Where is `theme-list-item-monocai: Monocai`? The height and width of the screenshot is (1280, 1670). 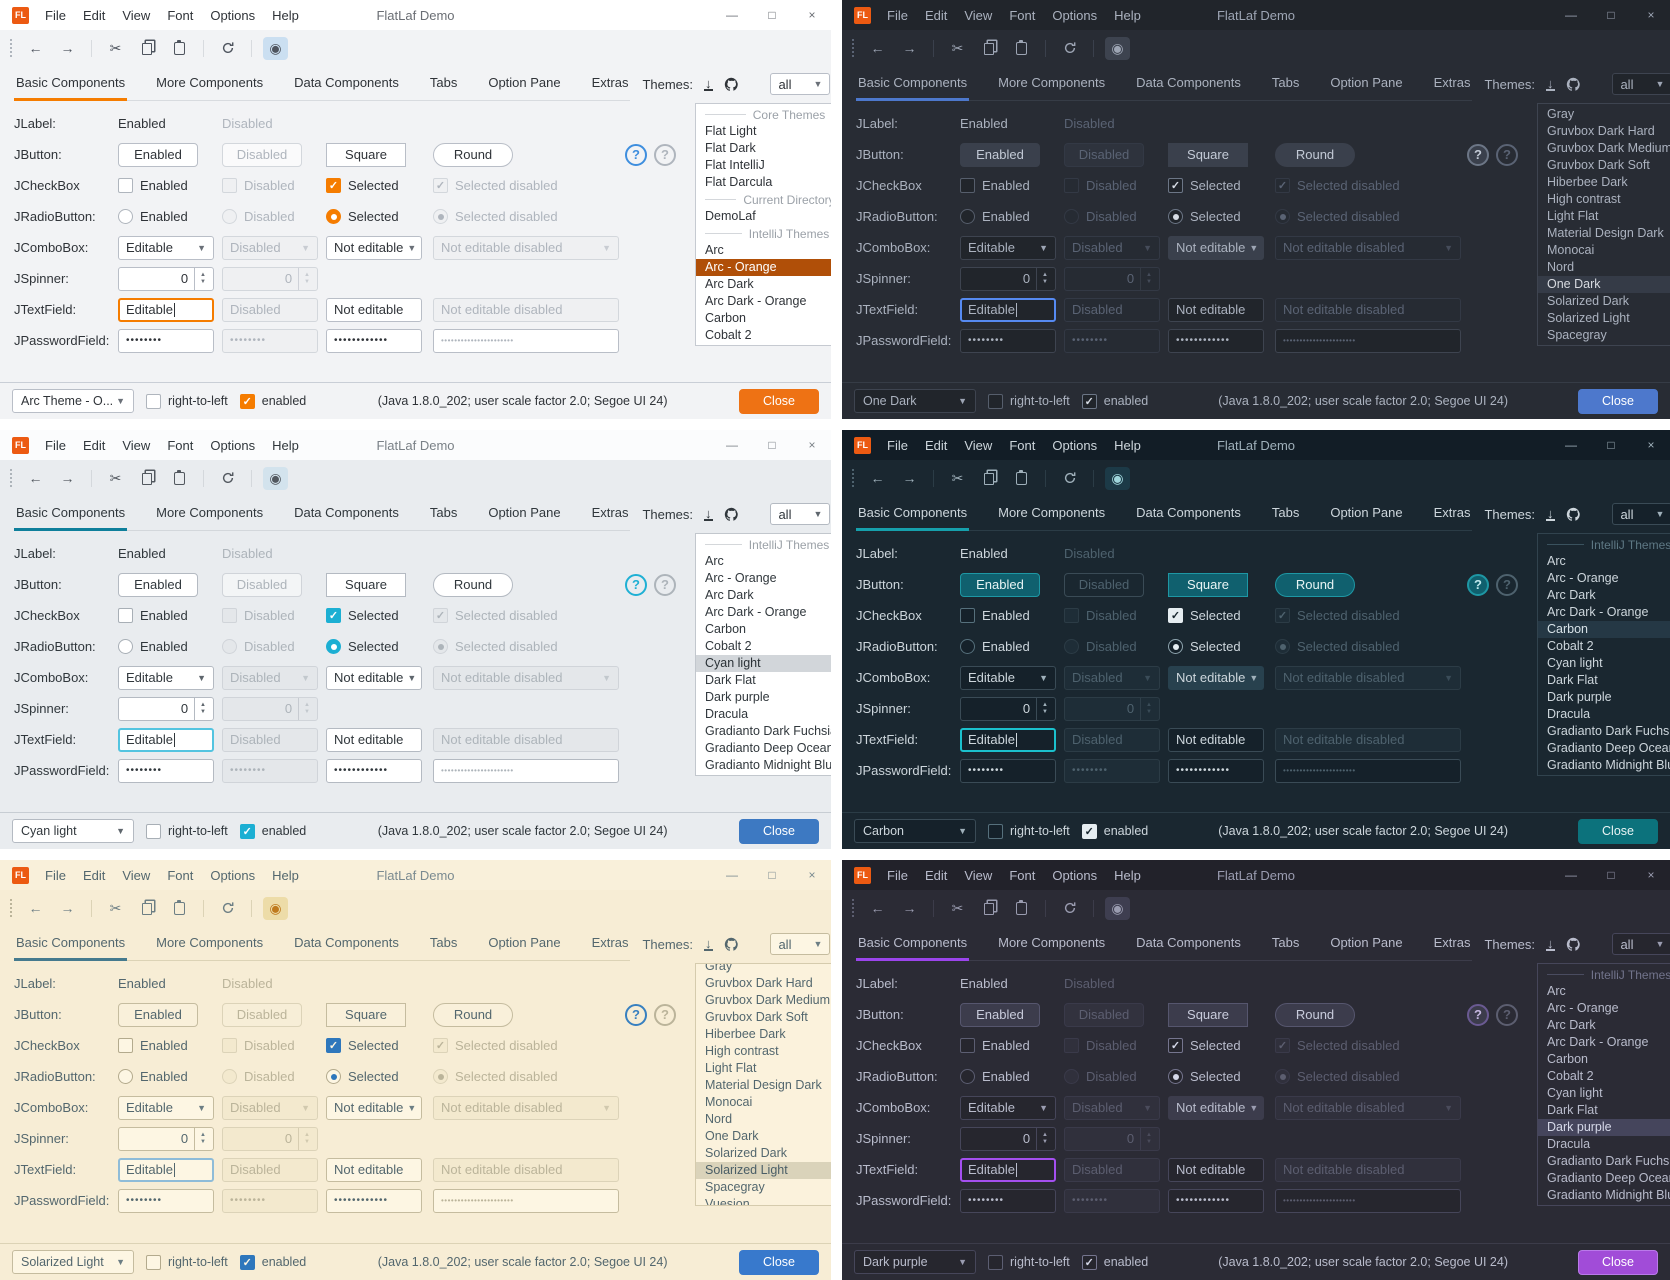
theme-list-item-monocai: Monocai is located at coordinates (1571, 250).